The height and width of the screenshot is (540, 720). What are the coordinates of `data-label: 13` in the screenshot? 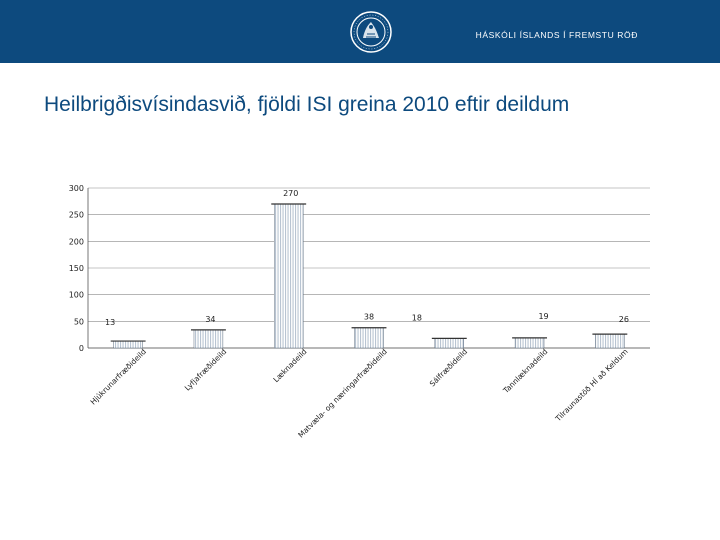 It's located at (110, 322).